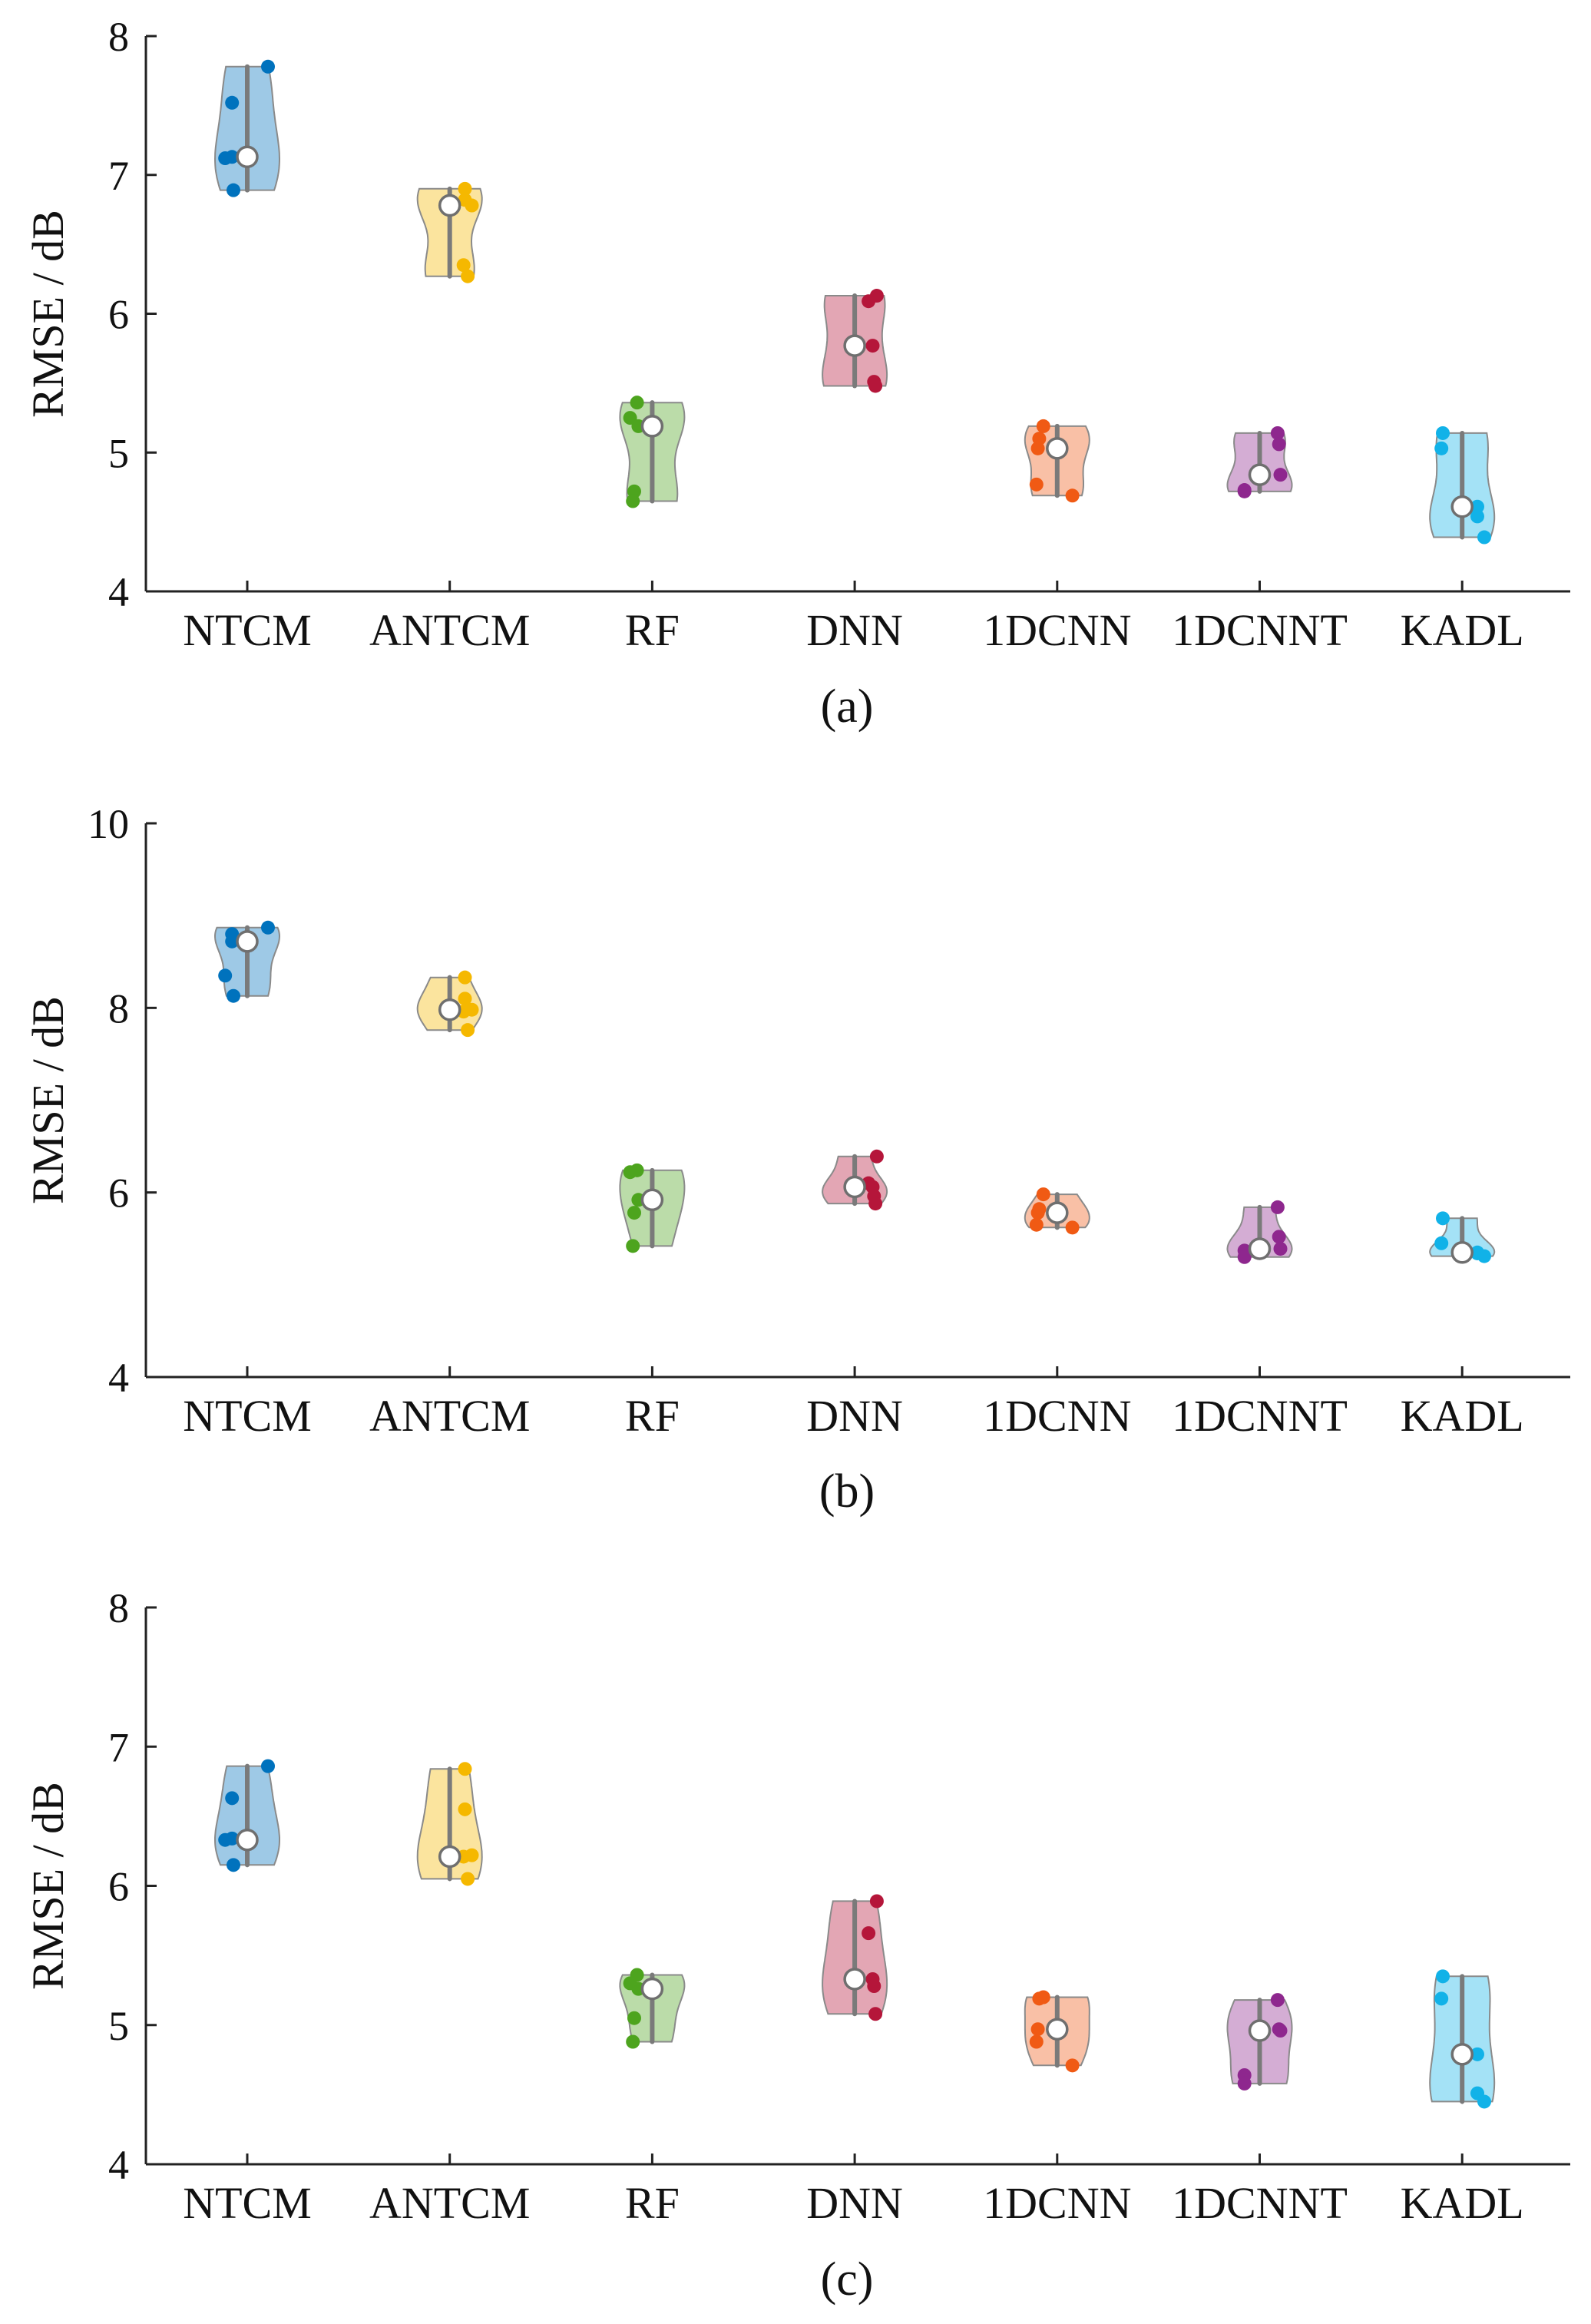  What do you see at coordinates (847, 1491) in the screenshot?
I see `panel-label: (b)` at bounding box center [847, 1491].